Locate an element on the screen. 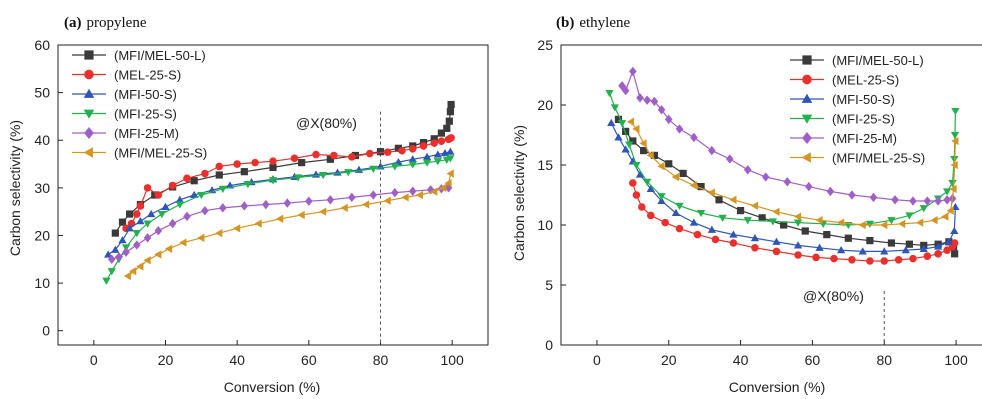 Image resolution: width=982 pixels, height=399 pixels. panel-b-y-tick-label: 20 is located at coordinates (545, 105).